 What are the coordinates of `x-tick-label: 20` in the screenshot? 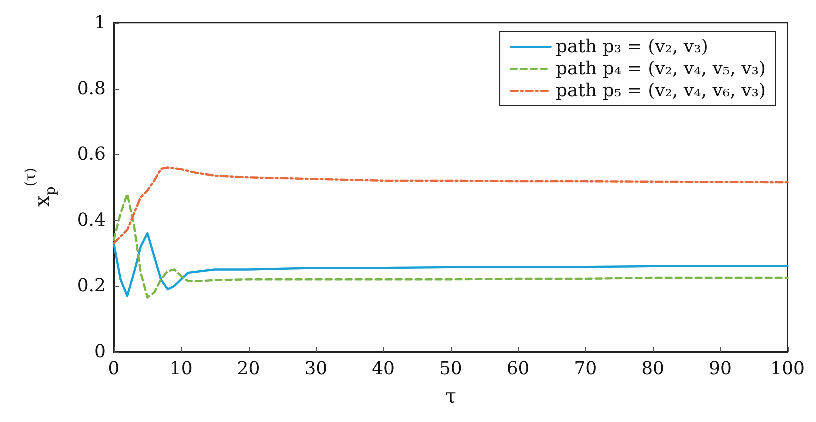 It's located at (248, 369).